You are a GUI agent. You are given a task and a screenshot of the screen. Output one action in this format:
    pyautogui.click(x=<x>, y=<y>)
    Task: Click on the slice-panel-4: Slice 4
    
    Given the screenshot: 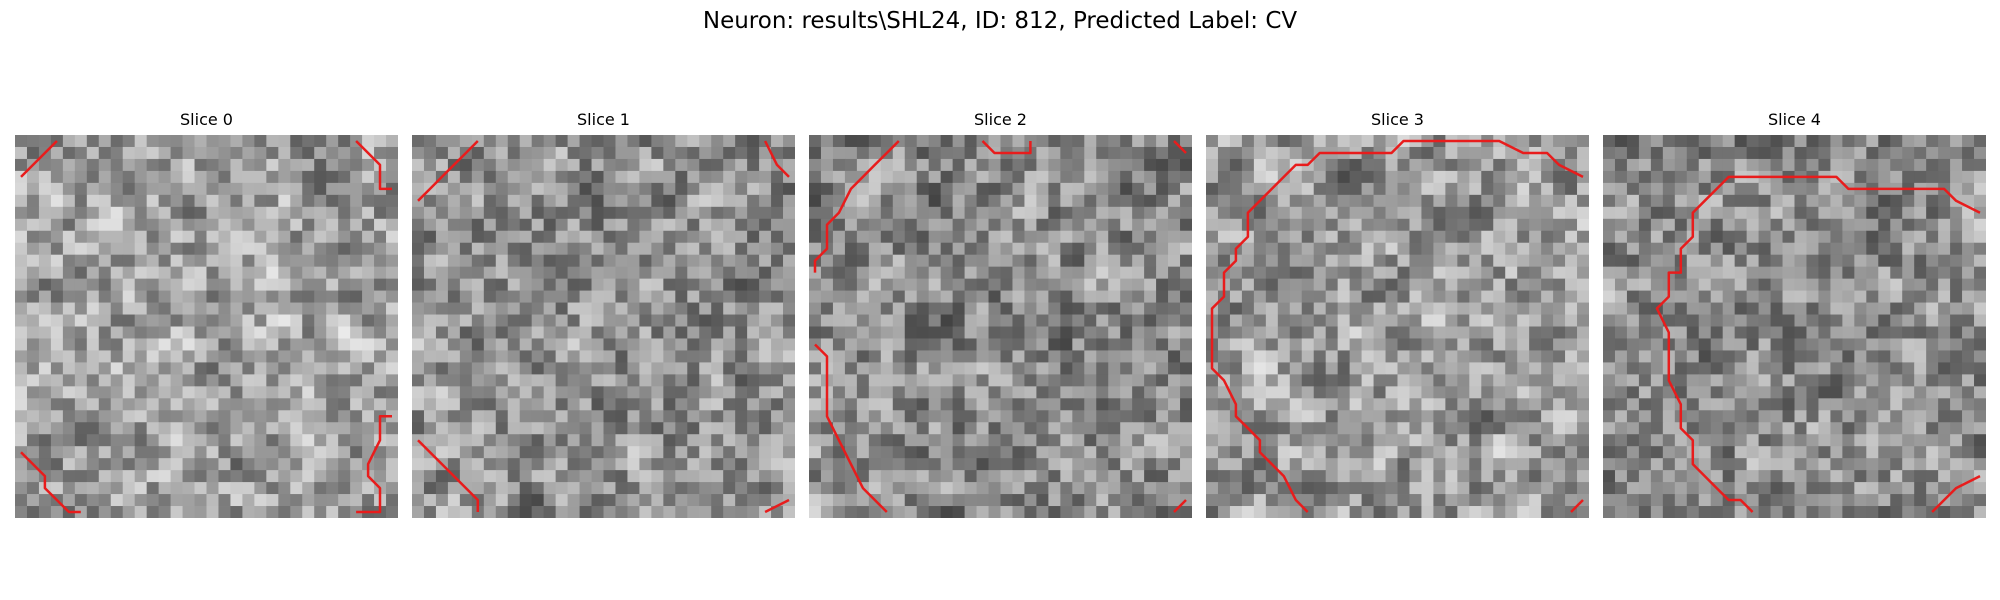 What is the action you would take?
    pyautogui.click(x=1794, y=312)
    